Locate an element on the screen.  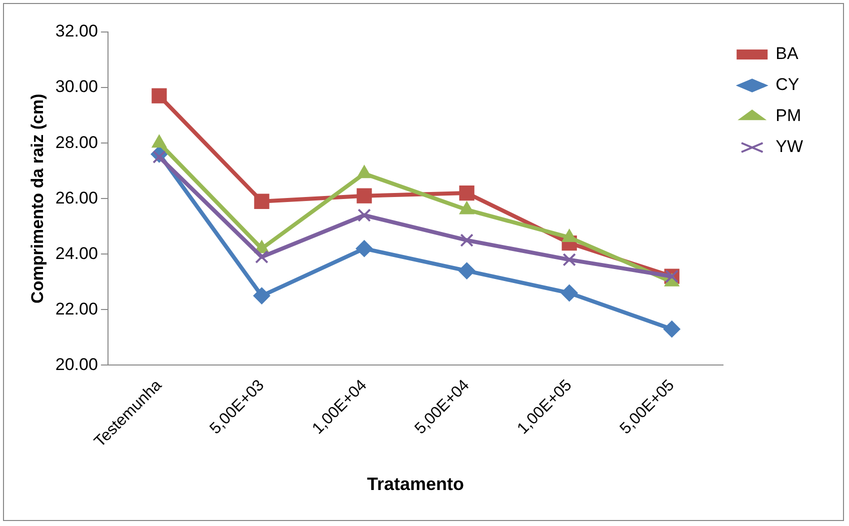
y-tick-label: 24.00 is located at coordinates (76, 253).